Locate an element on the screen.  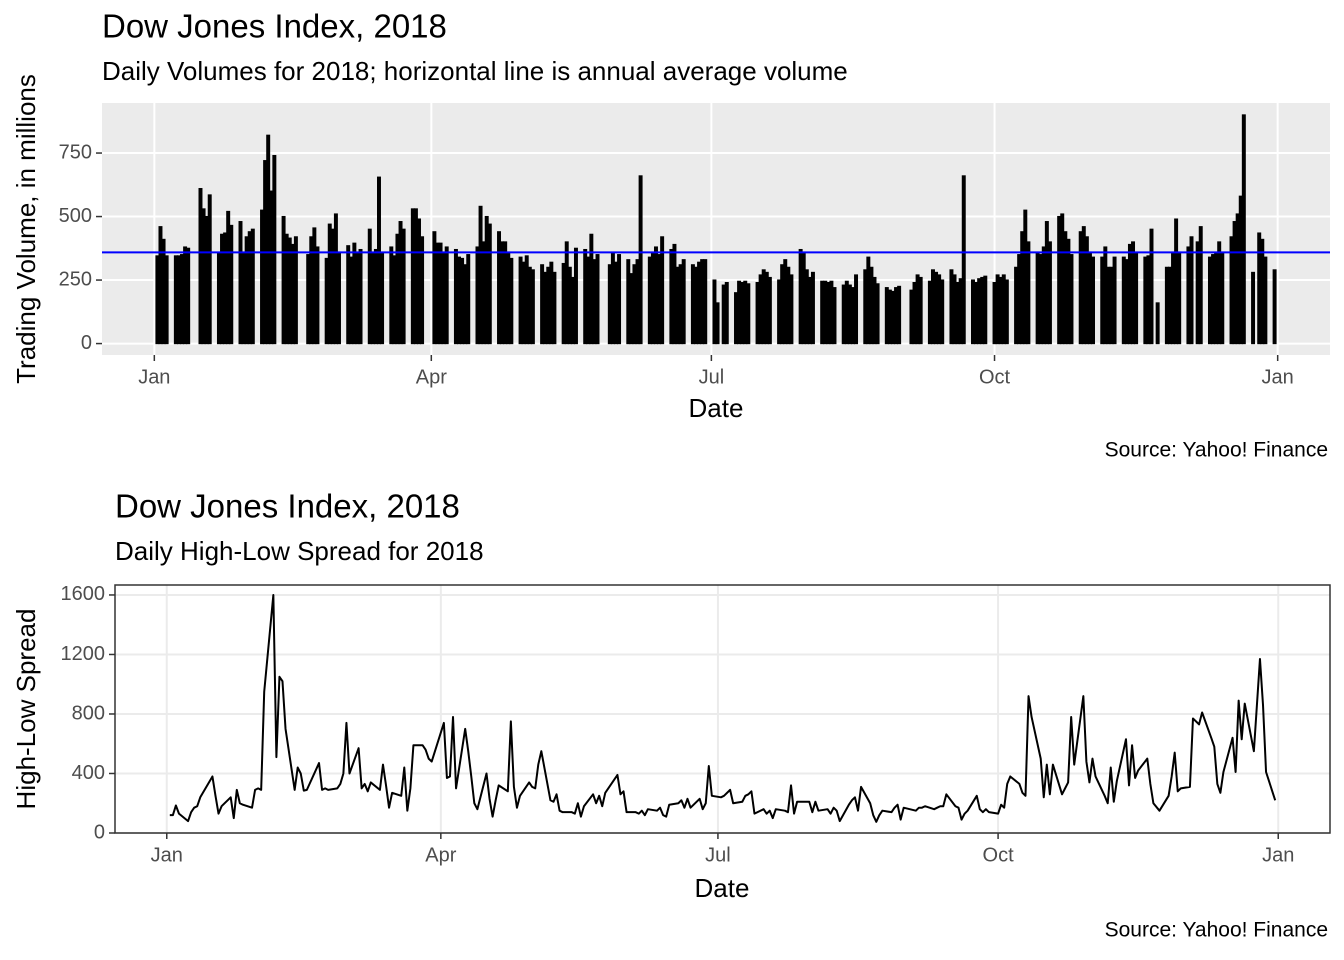
y-tick-label: 1600 is located at coordinates (83, 594).